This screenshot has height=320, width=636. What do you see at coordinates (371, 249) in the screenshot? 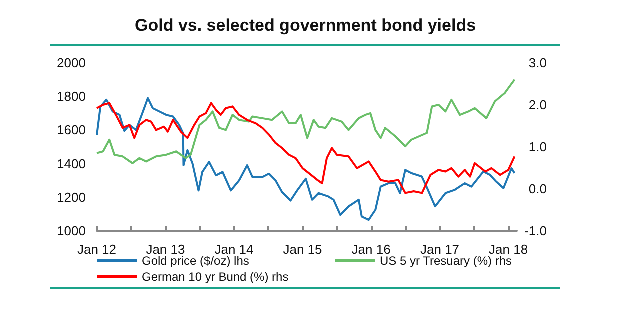
I see `x-tick-label: Jan 16` at bounding box center [371, 249].